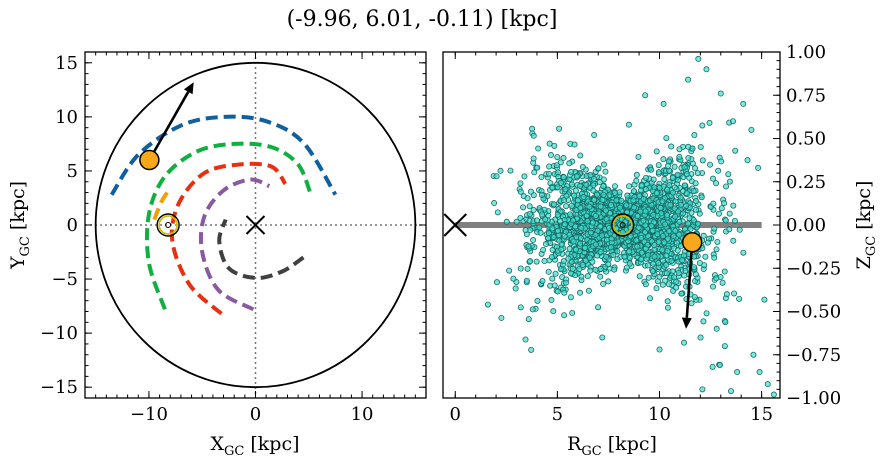  Describe the element at coordinates (168, 225) in the screenshot. I see `xy-sun-marker-outer` at that location.